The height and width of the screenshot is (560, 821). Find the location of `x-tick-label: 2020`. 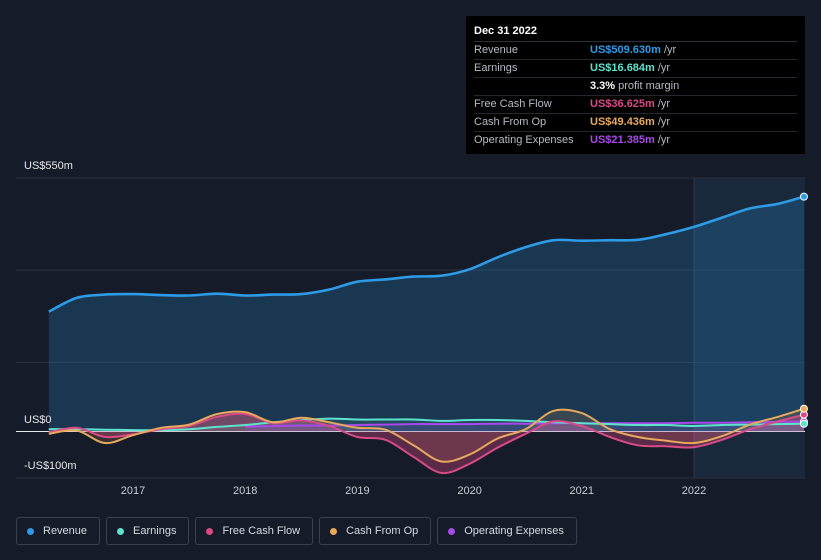

x-tick-label: 2020 is located at coordinates (469, 491).